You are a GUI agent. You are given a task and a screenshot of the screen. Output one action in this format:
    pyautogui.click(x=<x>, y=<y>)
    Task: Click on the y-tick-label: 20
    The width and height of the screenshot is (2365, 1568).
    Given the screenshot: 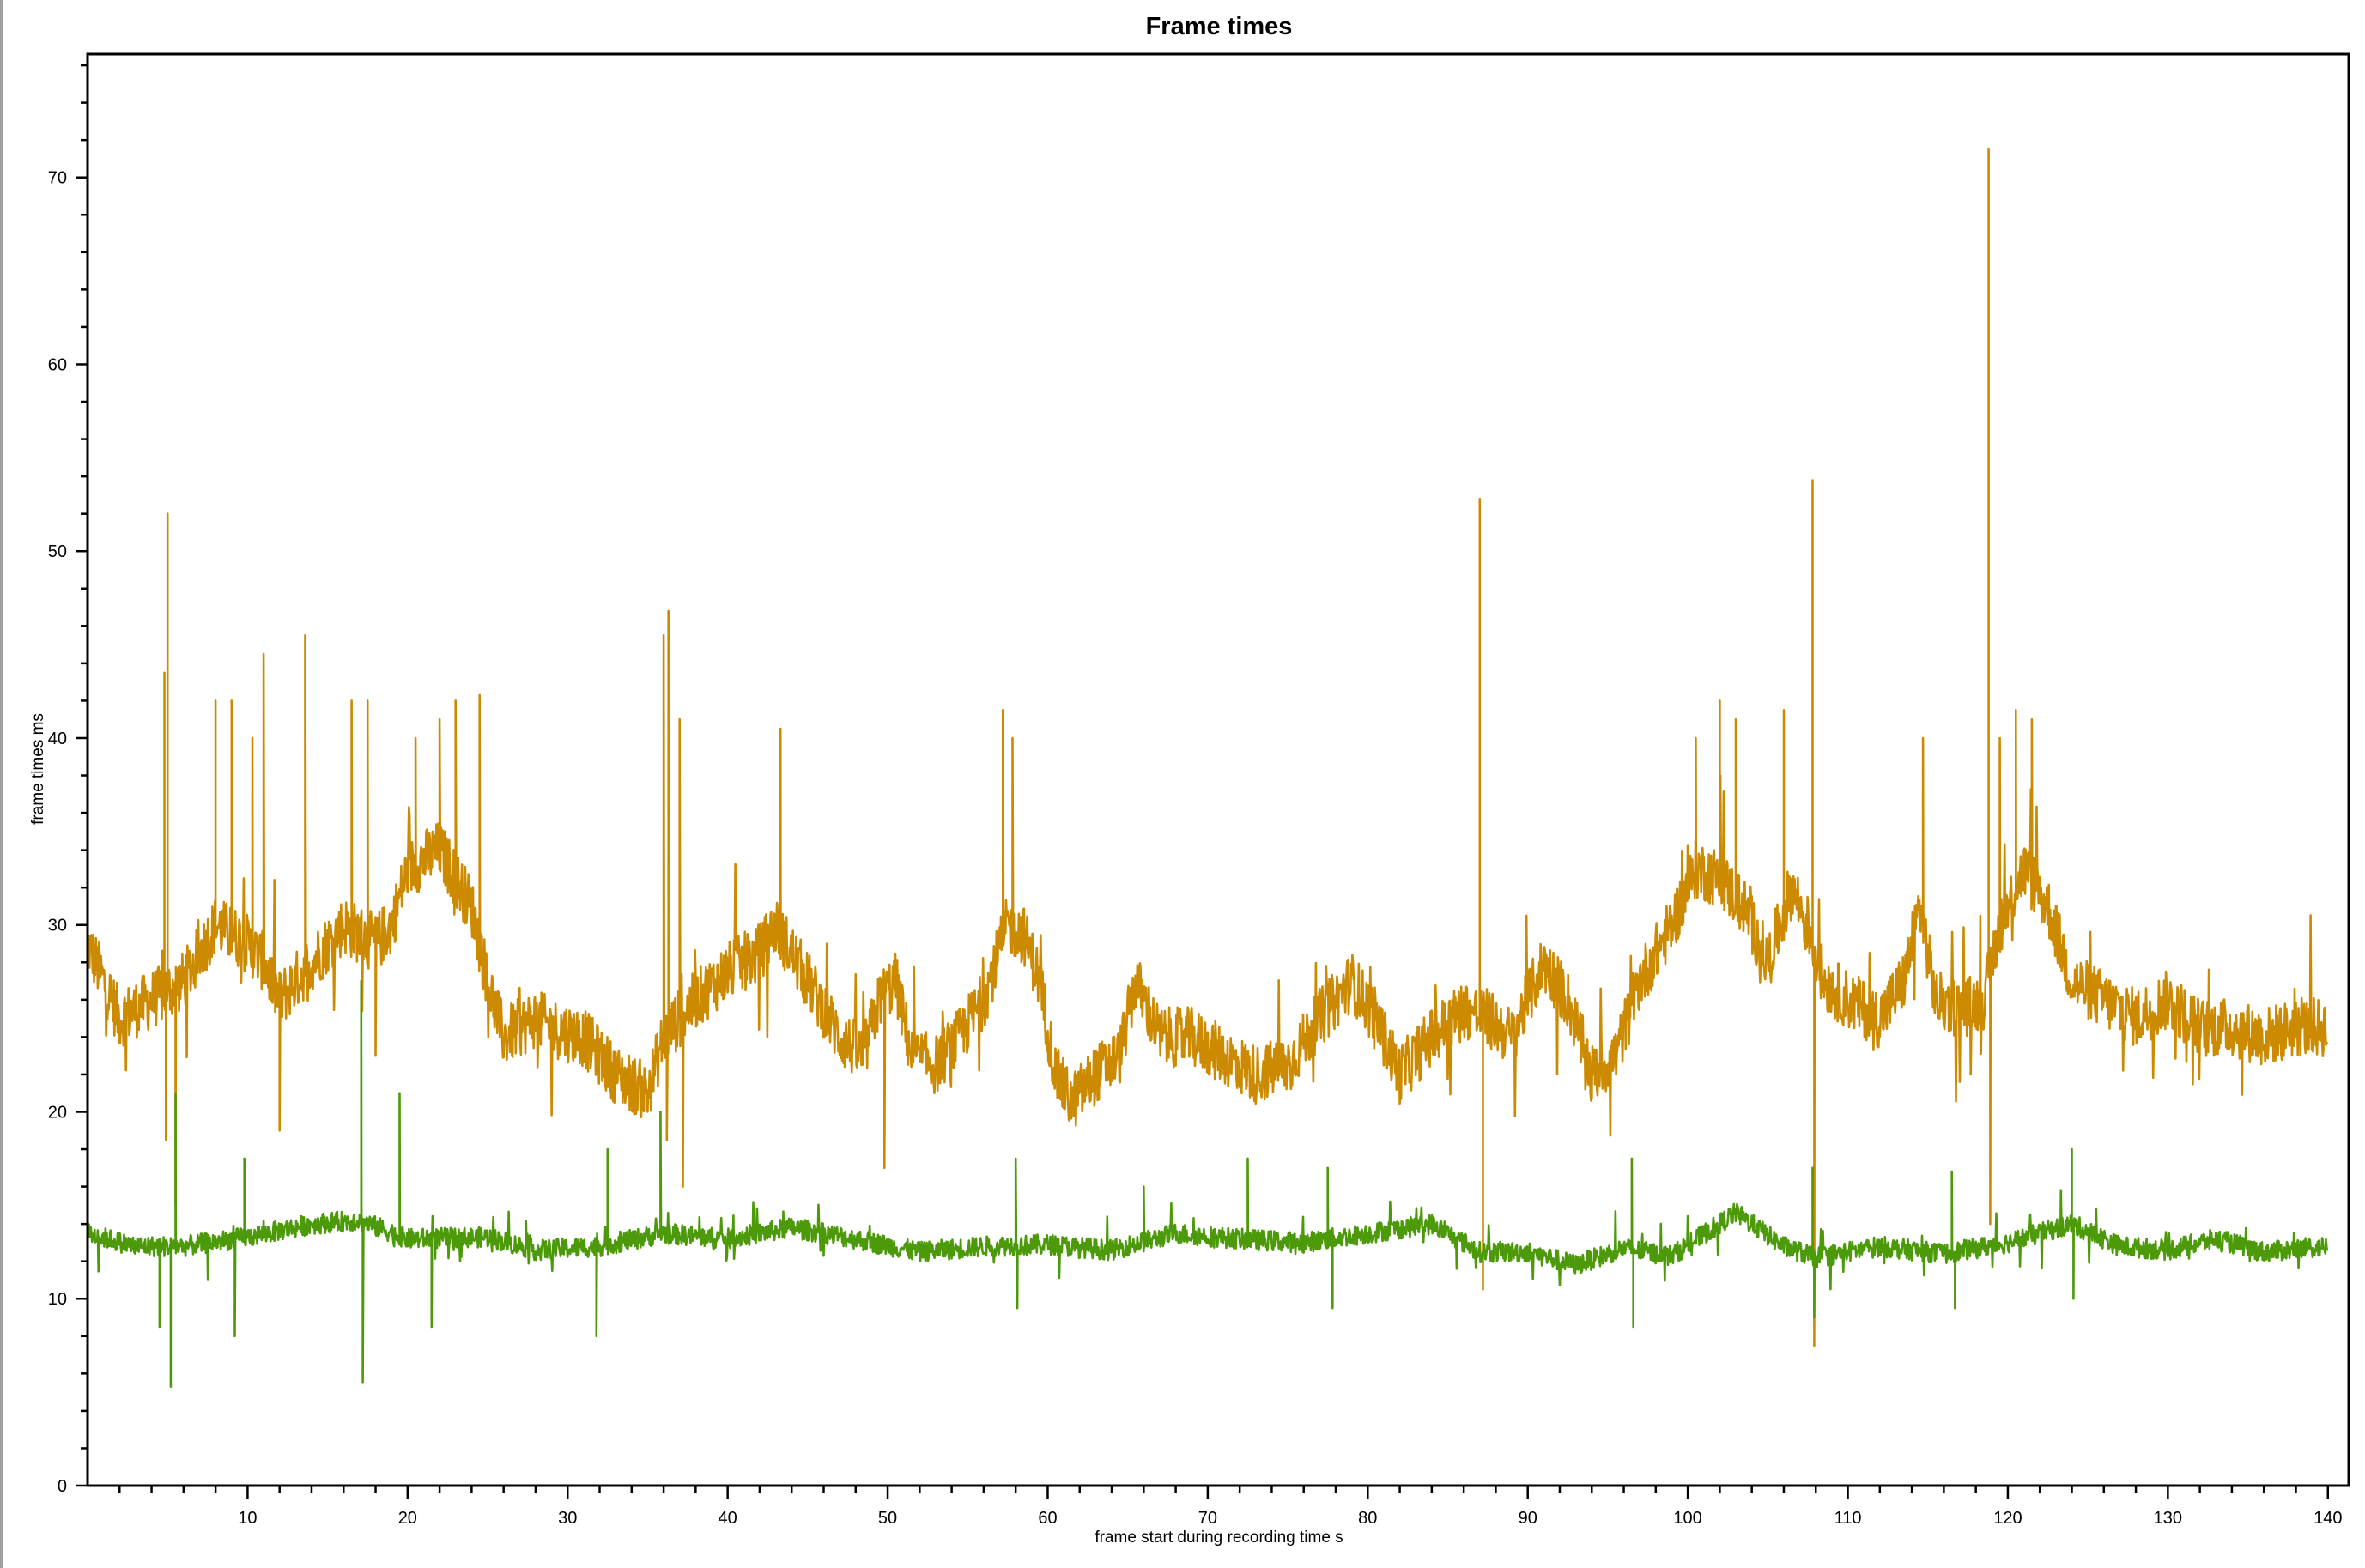 What is the action you would take?
    pyautogui.click(x=58, y=1112)
    